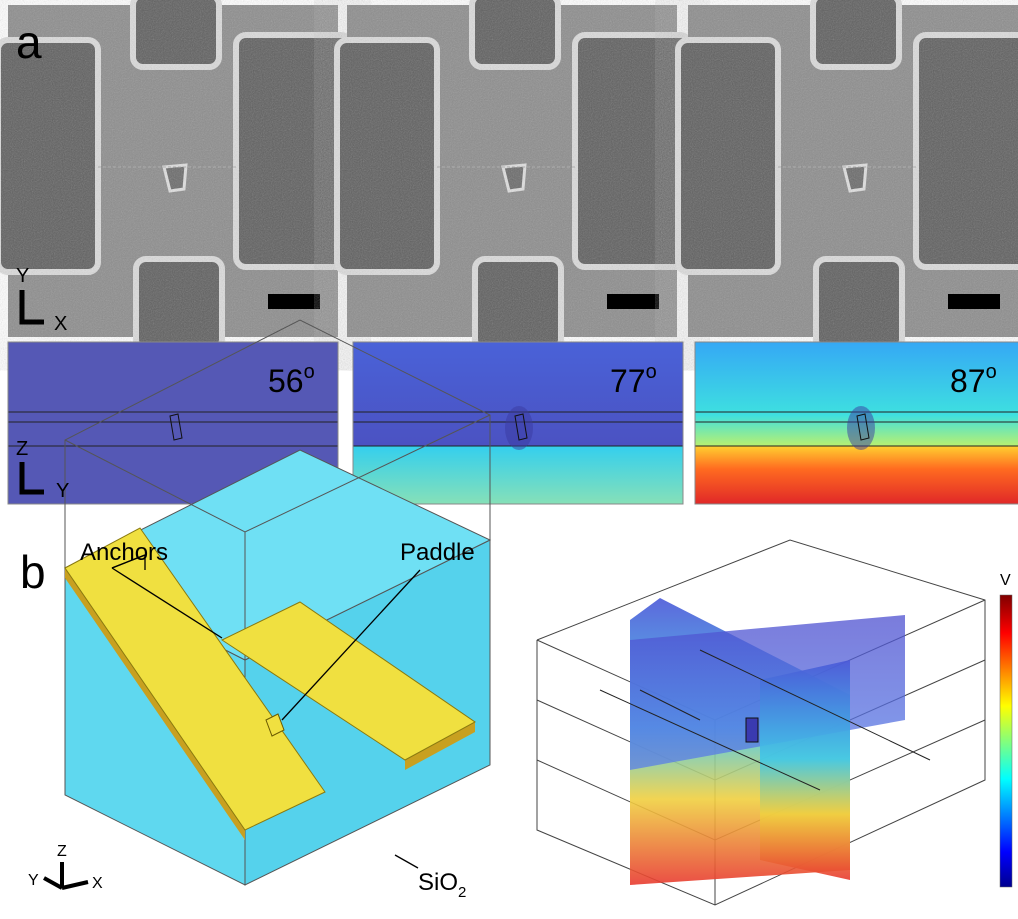 This screenshot has height=919, width=1018. I want to click on sim-axes: Z Y, so click(42, 470).